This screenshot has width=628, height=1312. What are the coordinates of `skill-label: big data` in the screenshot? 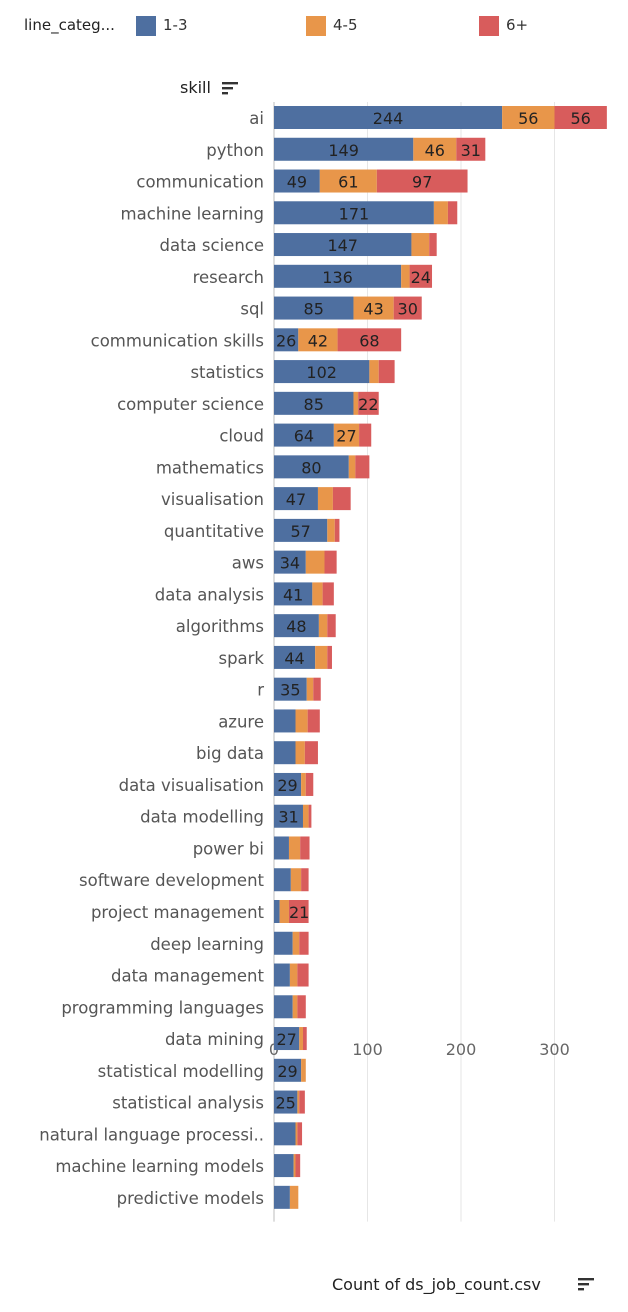 It's located at (230, 753).